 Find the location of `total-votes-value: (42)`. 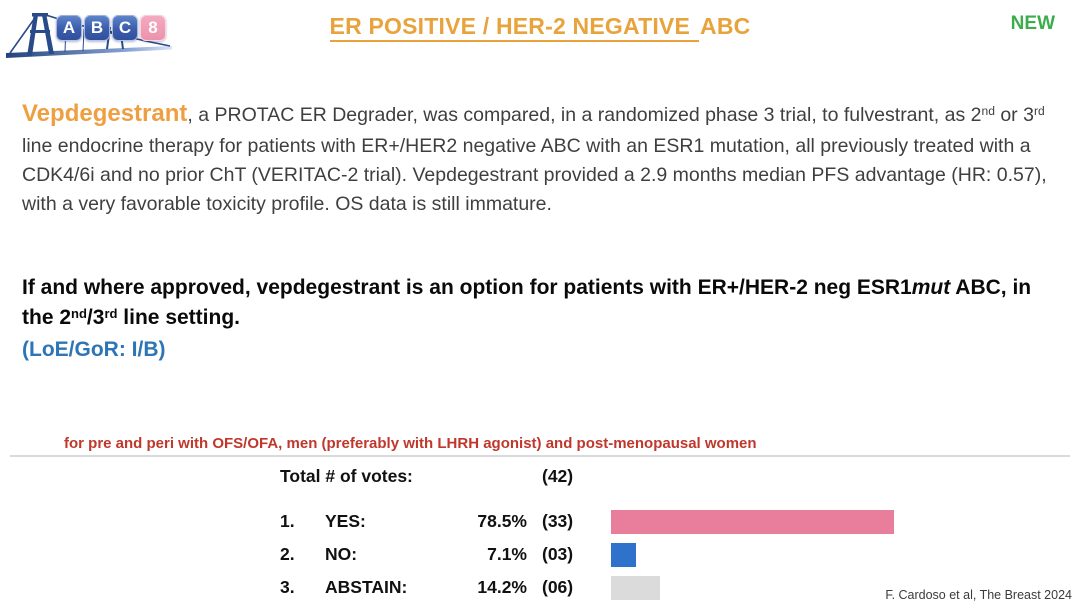

total-votes-value: (42) is located at coordinates (558, 475).